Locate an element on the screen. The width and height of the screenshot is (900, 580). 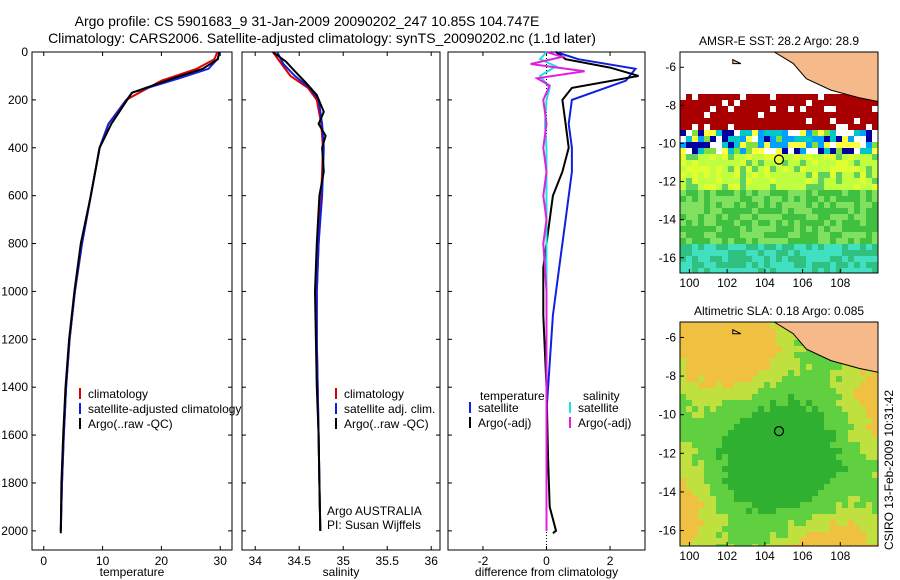
x-tick-label: -2 is located at coordinates (483, 561).